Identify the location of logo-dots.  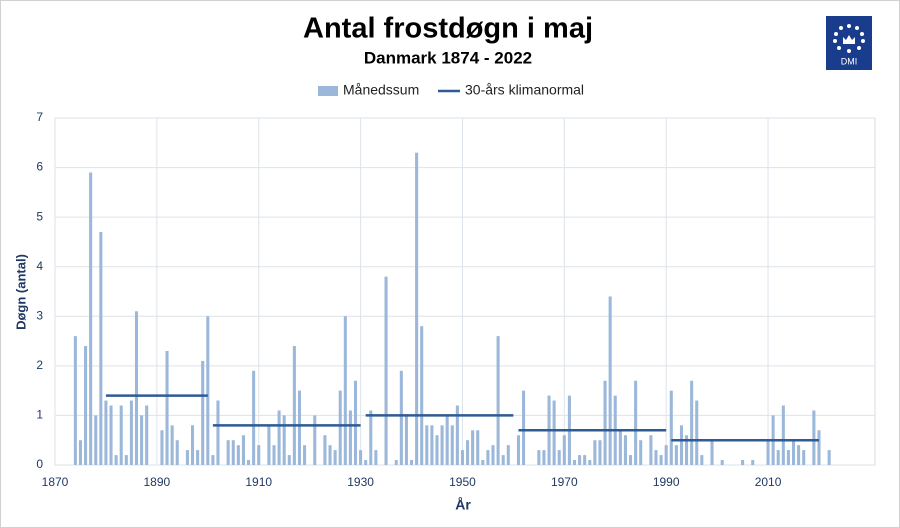
(849, 38).